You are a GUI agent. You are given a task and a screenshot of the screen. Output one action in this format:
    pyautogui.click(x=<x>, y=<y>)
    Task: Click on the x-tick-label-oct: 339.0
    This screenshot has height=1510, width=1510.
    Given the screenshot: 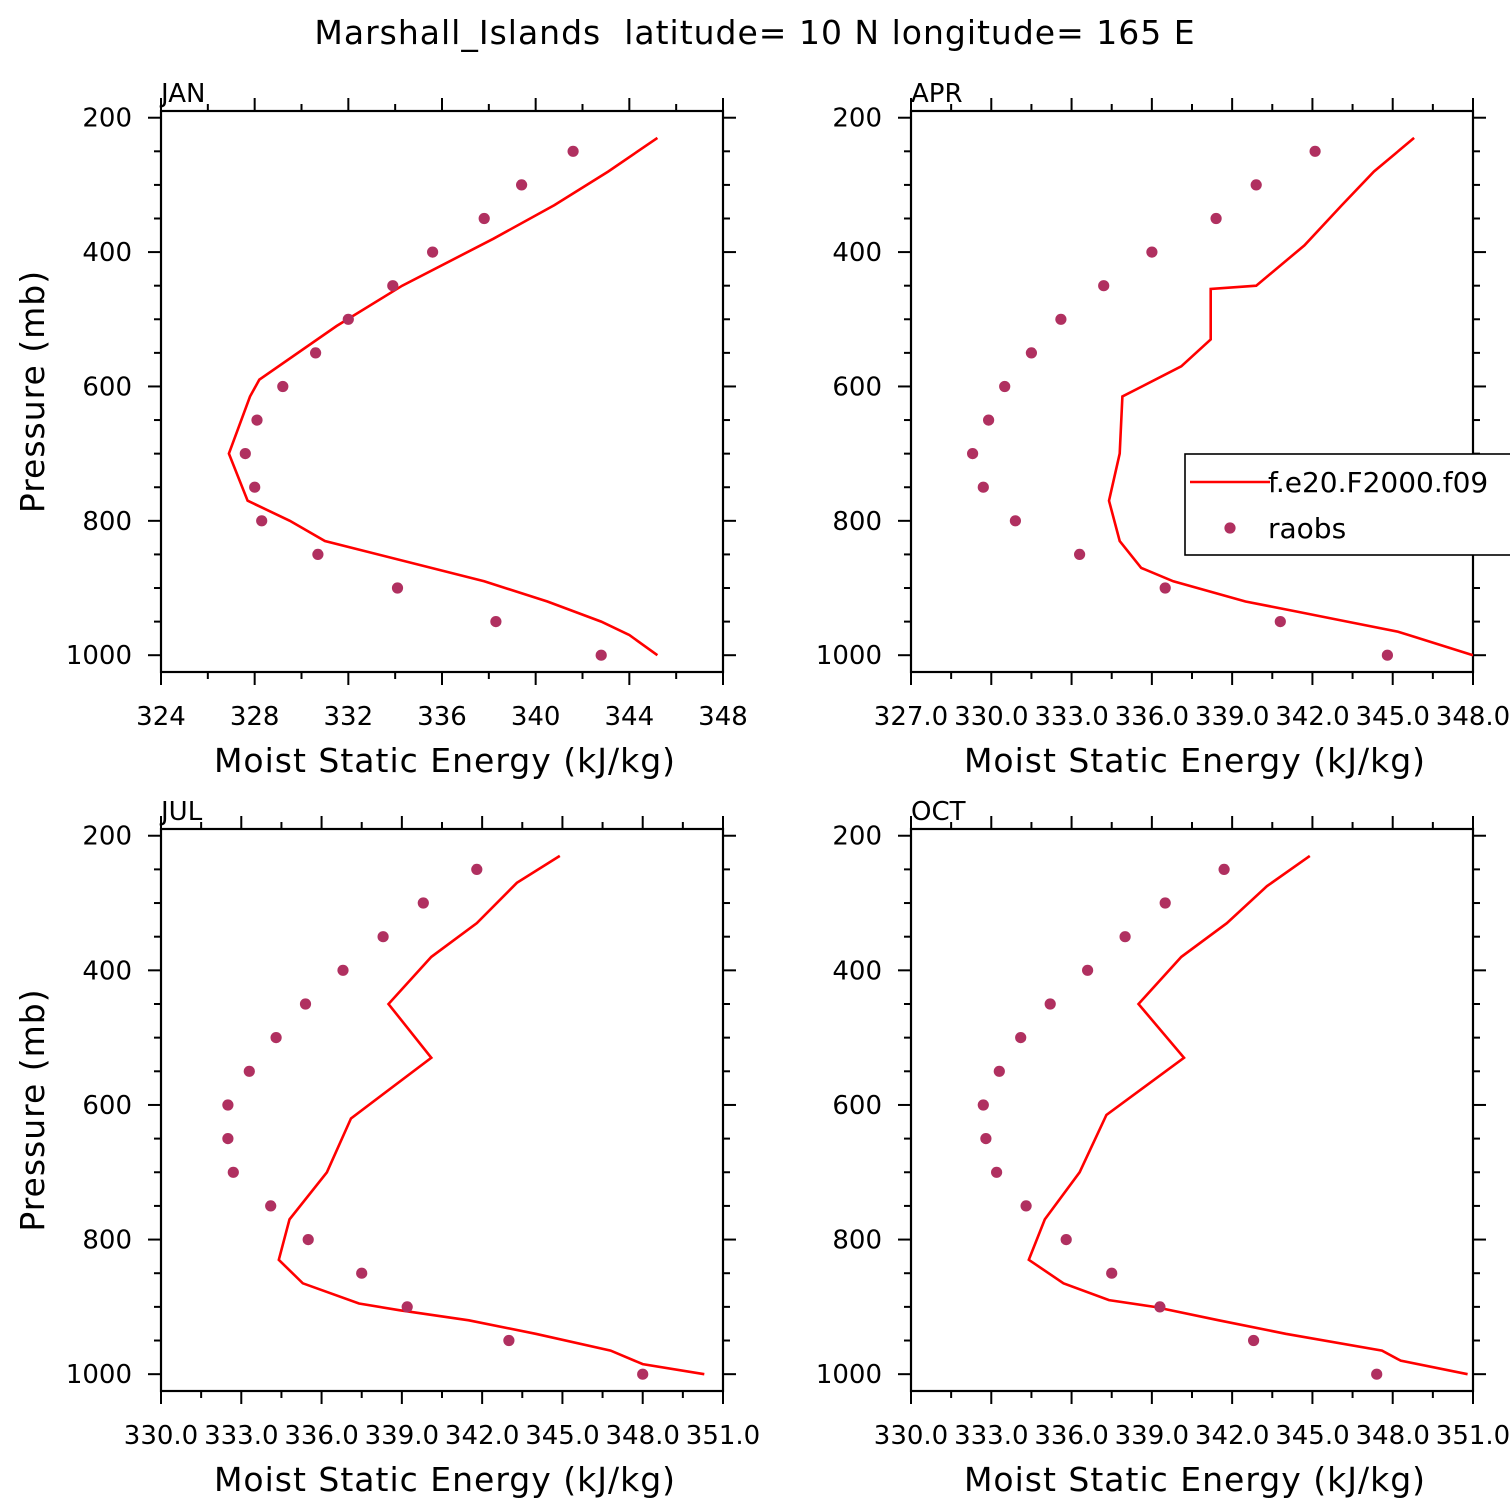 What is the action you would take?
    pyautogui.click(x=1152, y=1436)
    